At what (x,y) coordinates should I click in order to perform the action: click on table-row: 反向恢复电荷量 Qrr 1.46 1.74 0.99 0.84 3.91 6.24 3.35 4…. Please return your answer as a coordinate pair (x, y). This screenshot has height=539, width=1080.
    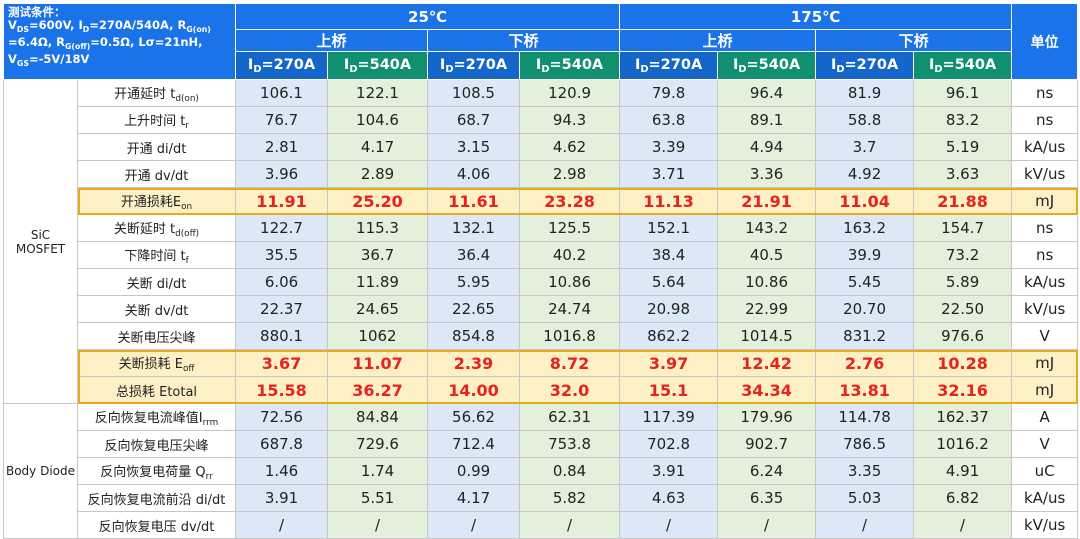
    Looking at the image, I should click on (541, 471).